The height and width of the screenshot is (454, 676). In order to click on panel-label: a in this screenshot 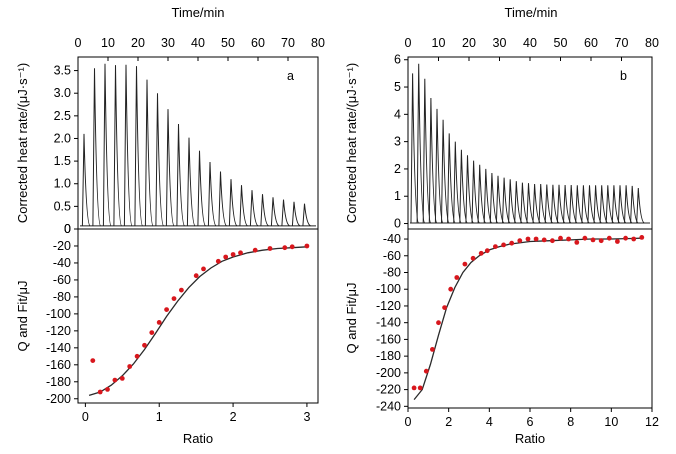, I will do `click(290, 76)`.